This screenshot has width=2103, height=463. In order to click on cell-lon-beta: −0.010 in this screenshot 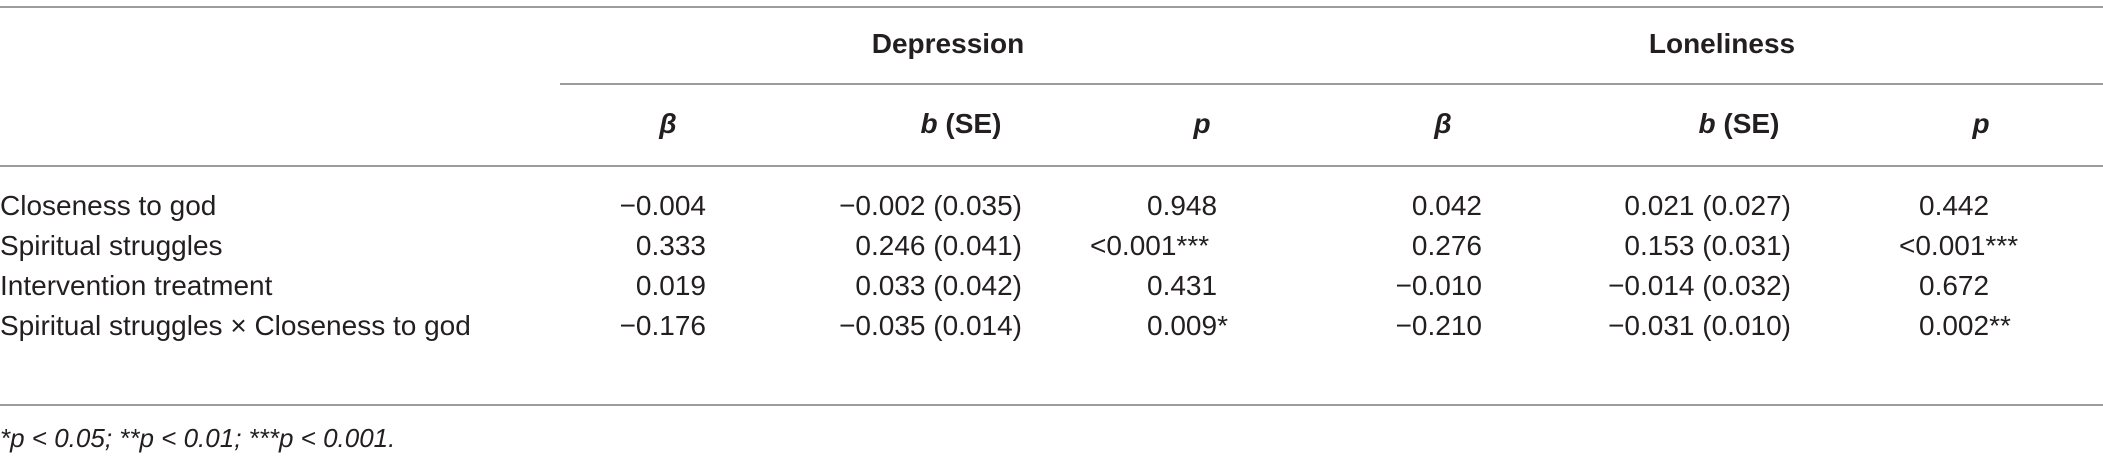, I will do `click(1438, 285)`.